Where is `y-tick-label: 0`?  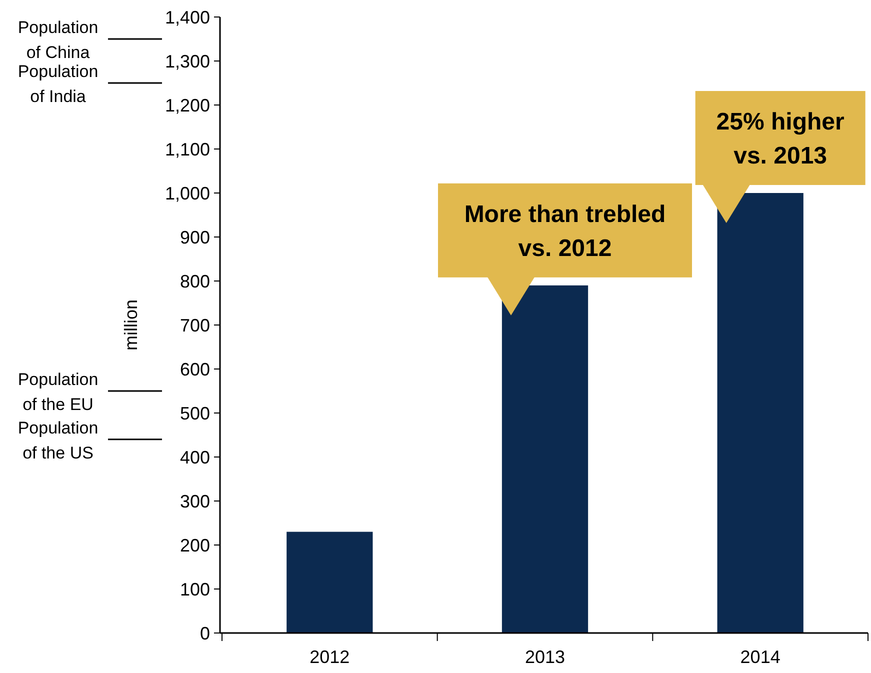 y-tick-label: 0 is located at coordinates (205, 633).